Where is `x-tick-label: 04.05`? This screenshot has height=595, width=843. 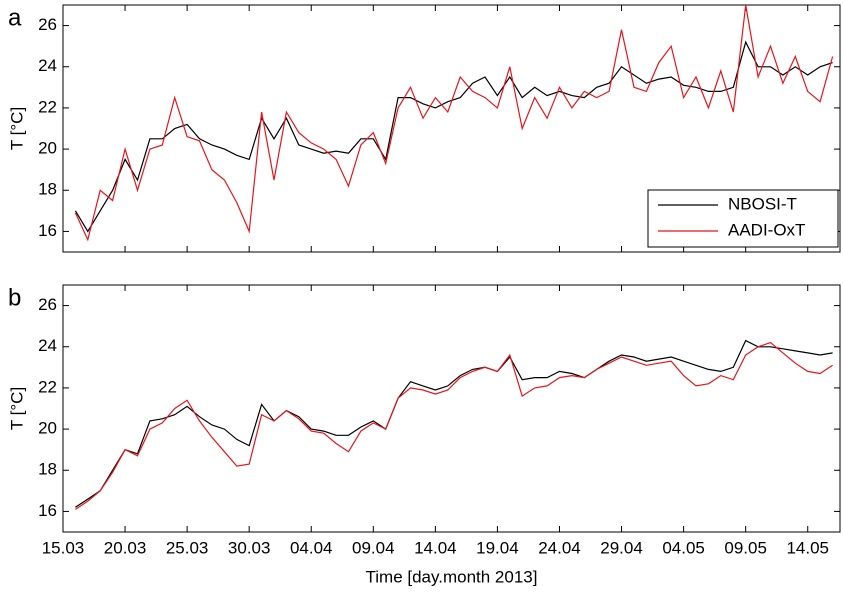 x-tick-label: 04.05 is located at coordinates (683, 547).